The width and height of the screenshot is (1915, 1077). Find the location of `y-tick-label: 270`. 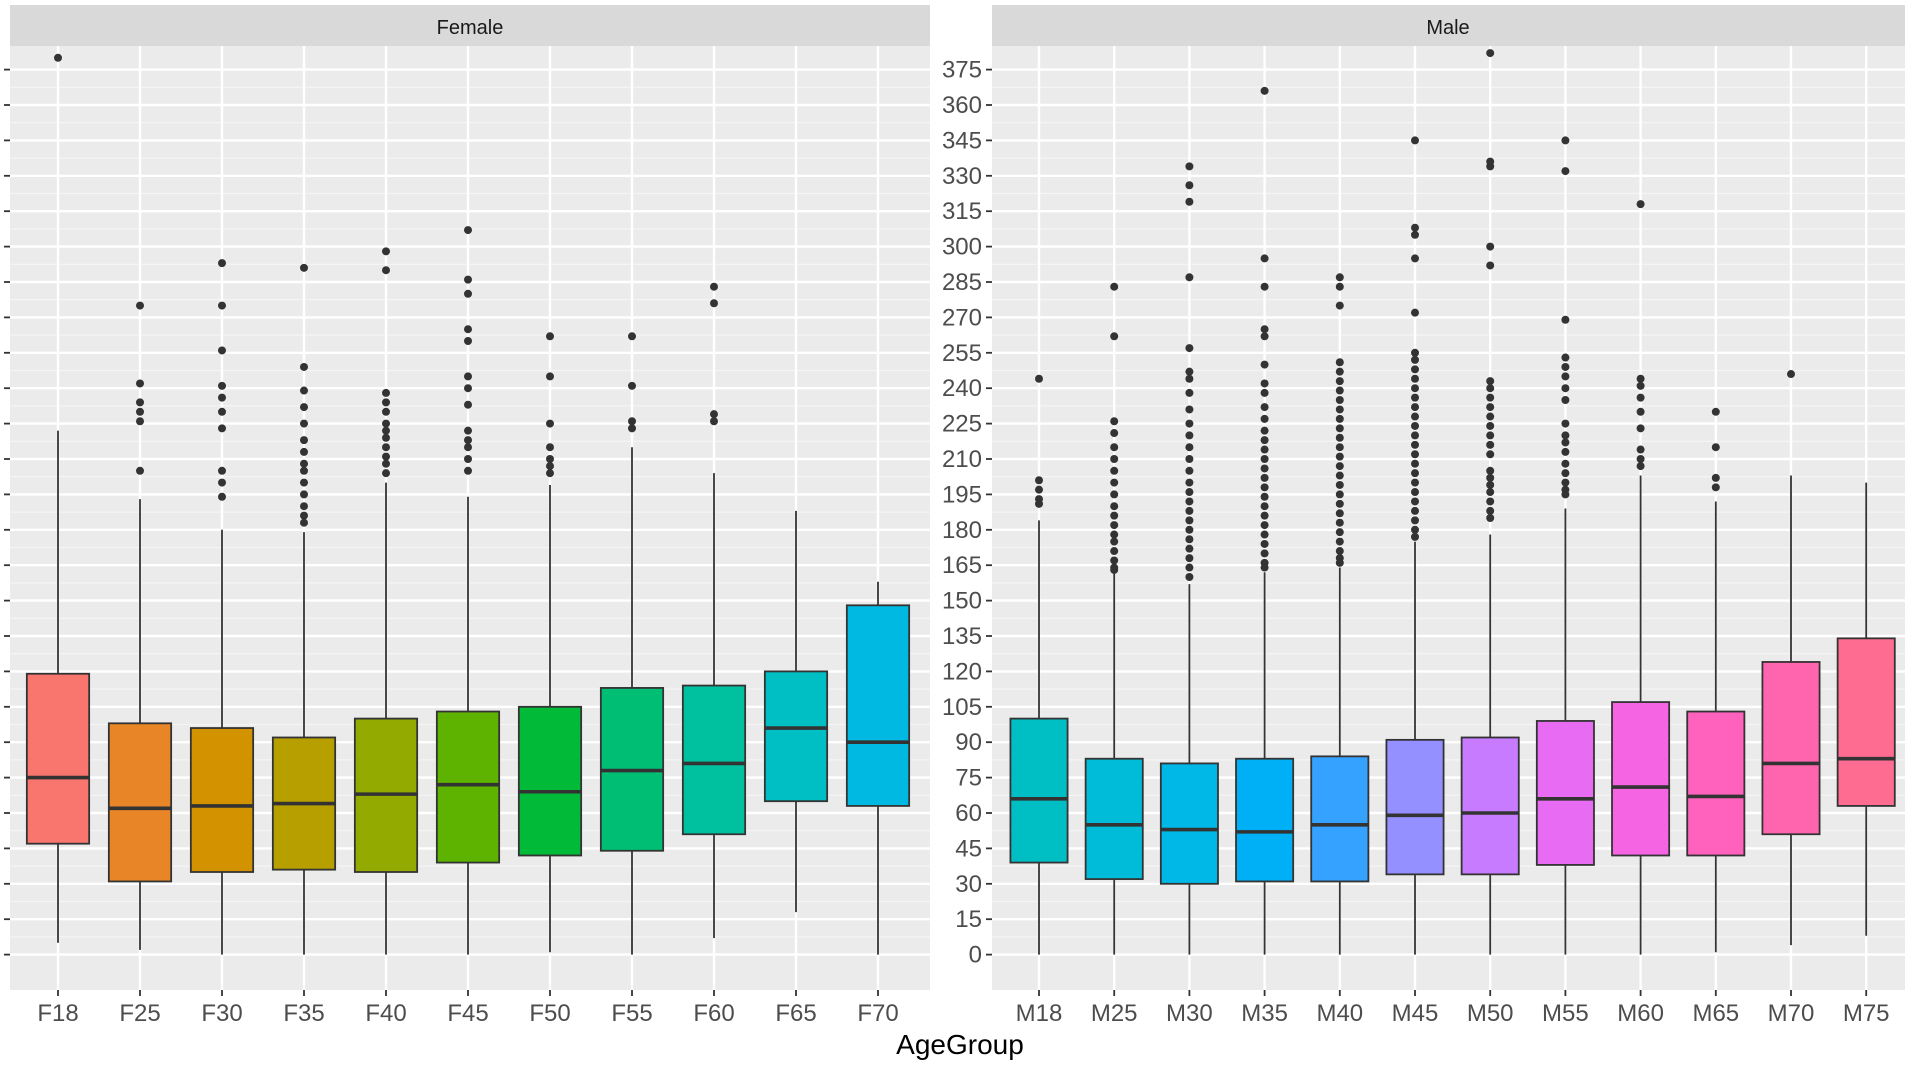

y-tick-label: 270 is located at coordinates (962, 317).